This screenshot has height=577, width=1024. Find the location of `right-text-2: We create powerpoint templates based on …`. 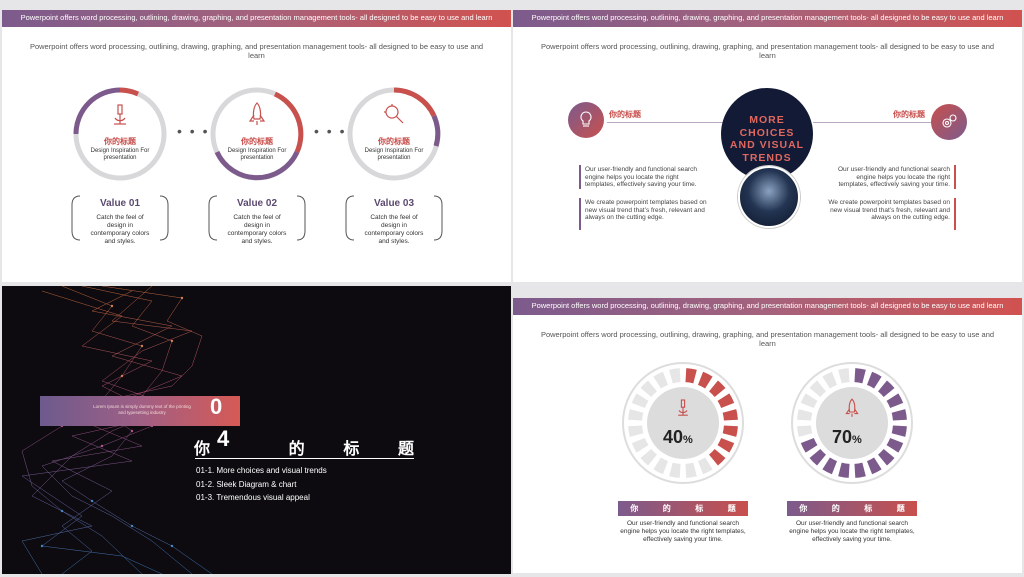

right-text-2: We create powerpoint templates based on … is located at coordinates (889, 210).